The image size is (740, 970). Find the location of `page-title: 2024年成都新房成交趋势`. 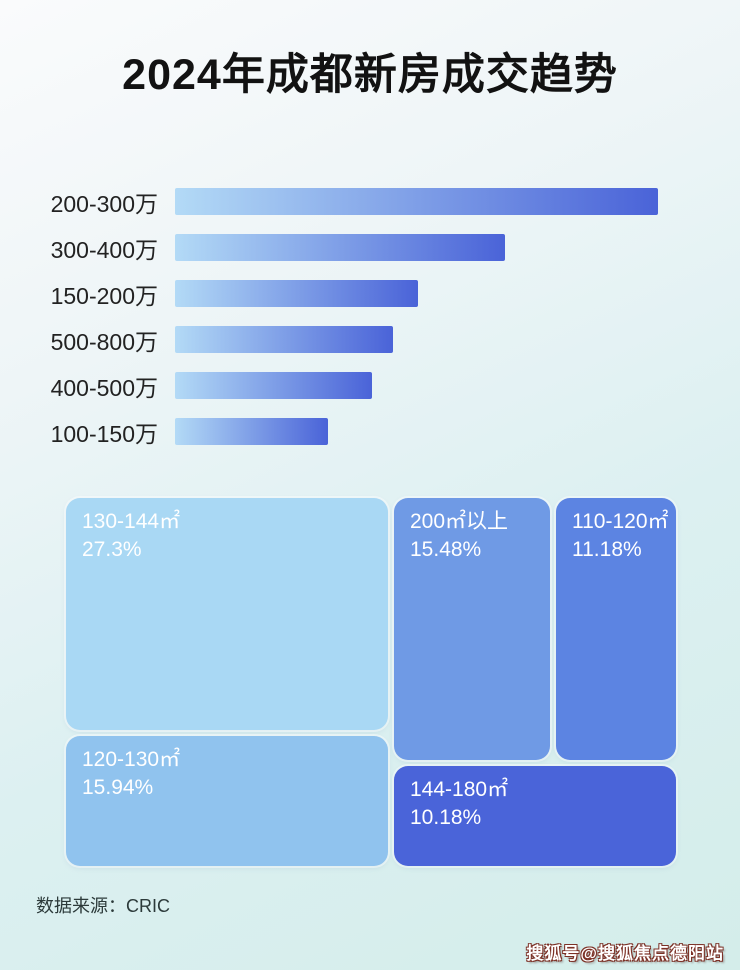

page-title: 2024年成都新房成交趋势 is located at coordinates (370, 75).